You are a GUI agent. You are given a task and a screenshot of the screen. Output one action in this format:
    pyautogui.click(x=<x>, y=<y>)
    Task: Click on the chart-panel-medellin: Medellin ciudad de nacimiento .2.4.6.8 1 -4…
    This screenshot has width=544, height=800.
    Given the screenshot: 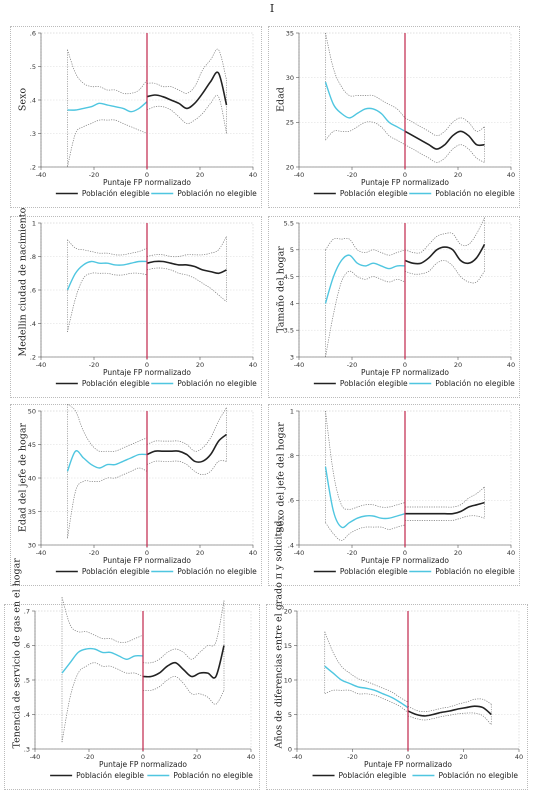 What is the action you would take?
    pyautogui.click(x=136, y=303)
    